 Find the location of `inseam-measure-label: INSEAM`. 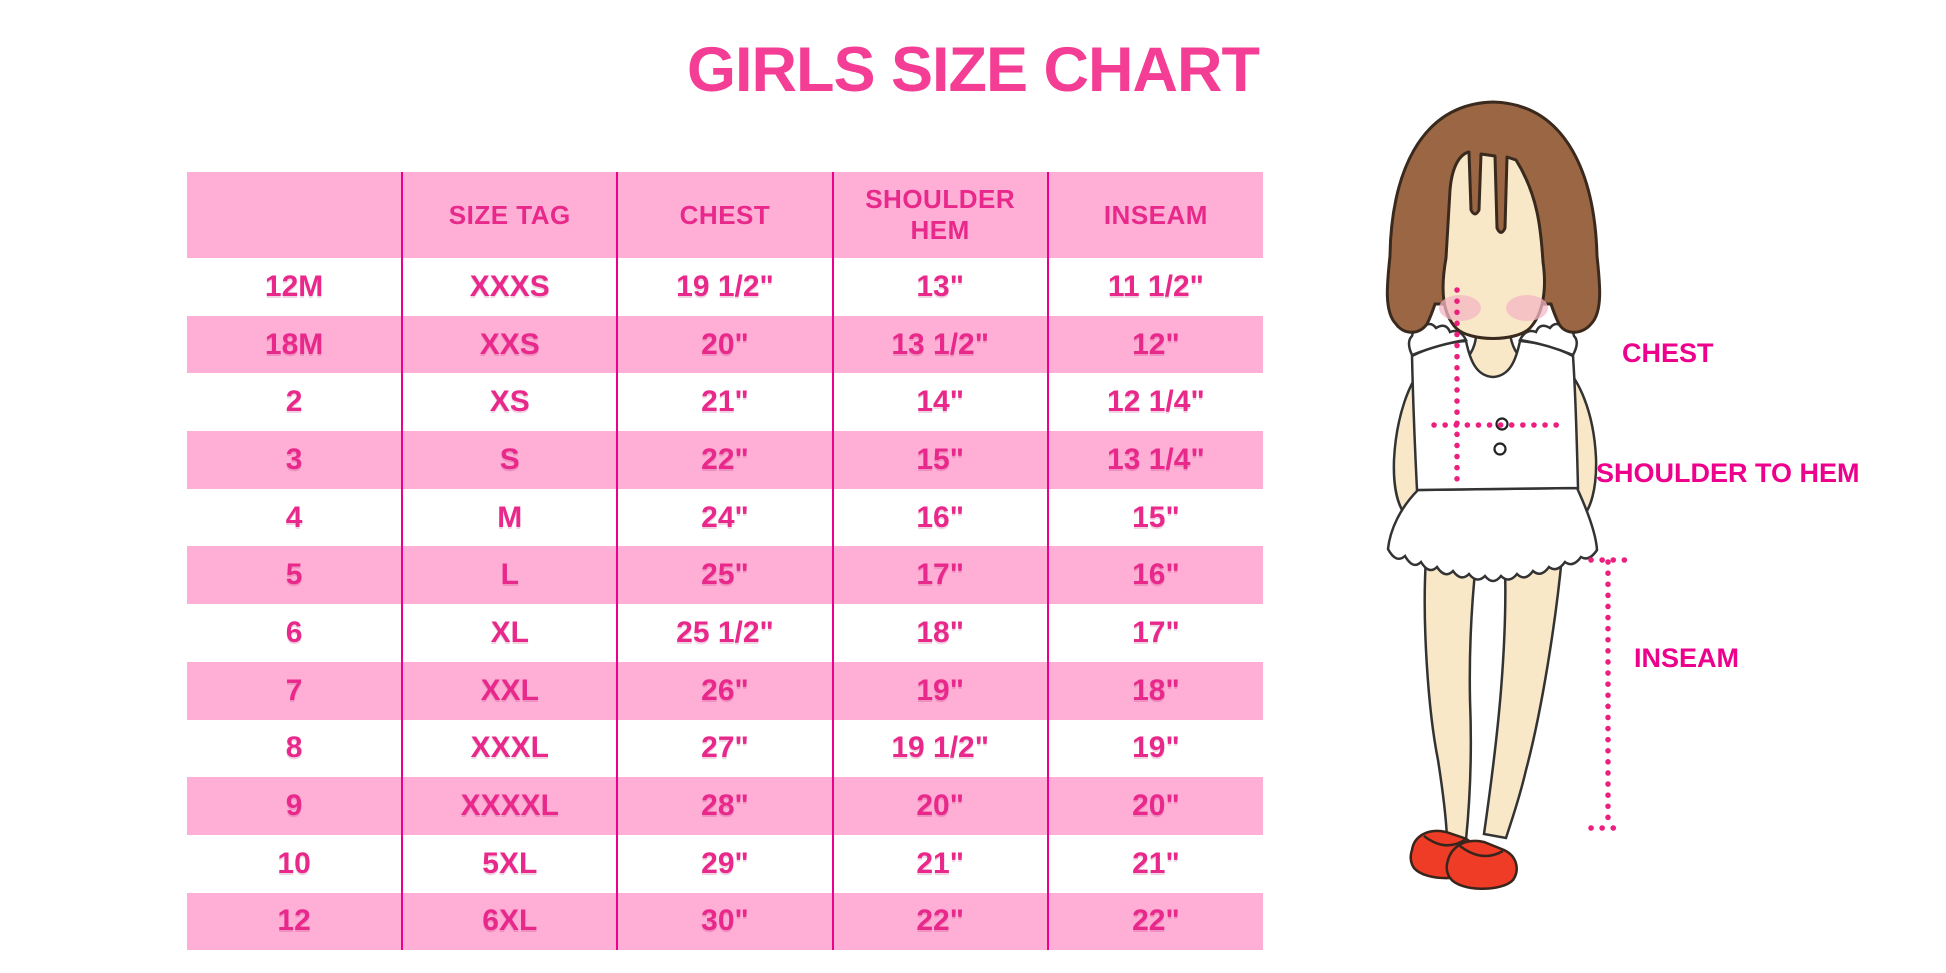

inseam-measure-label: INSEAM is located at coordinates (1687, 658).